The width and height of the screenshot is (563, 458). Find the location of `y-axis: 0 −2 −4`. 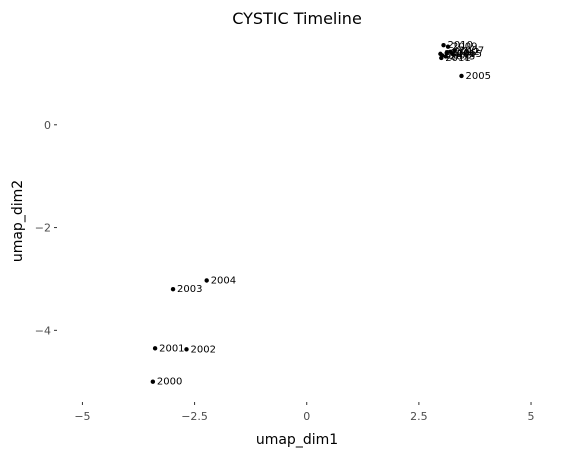

y-axis: 0 −2 −4 is located at coordinates (46, 228).